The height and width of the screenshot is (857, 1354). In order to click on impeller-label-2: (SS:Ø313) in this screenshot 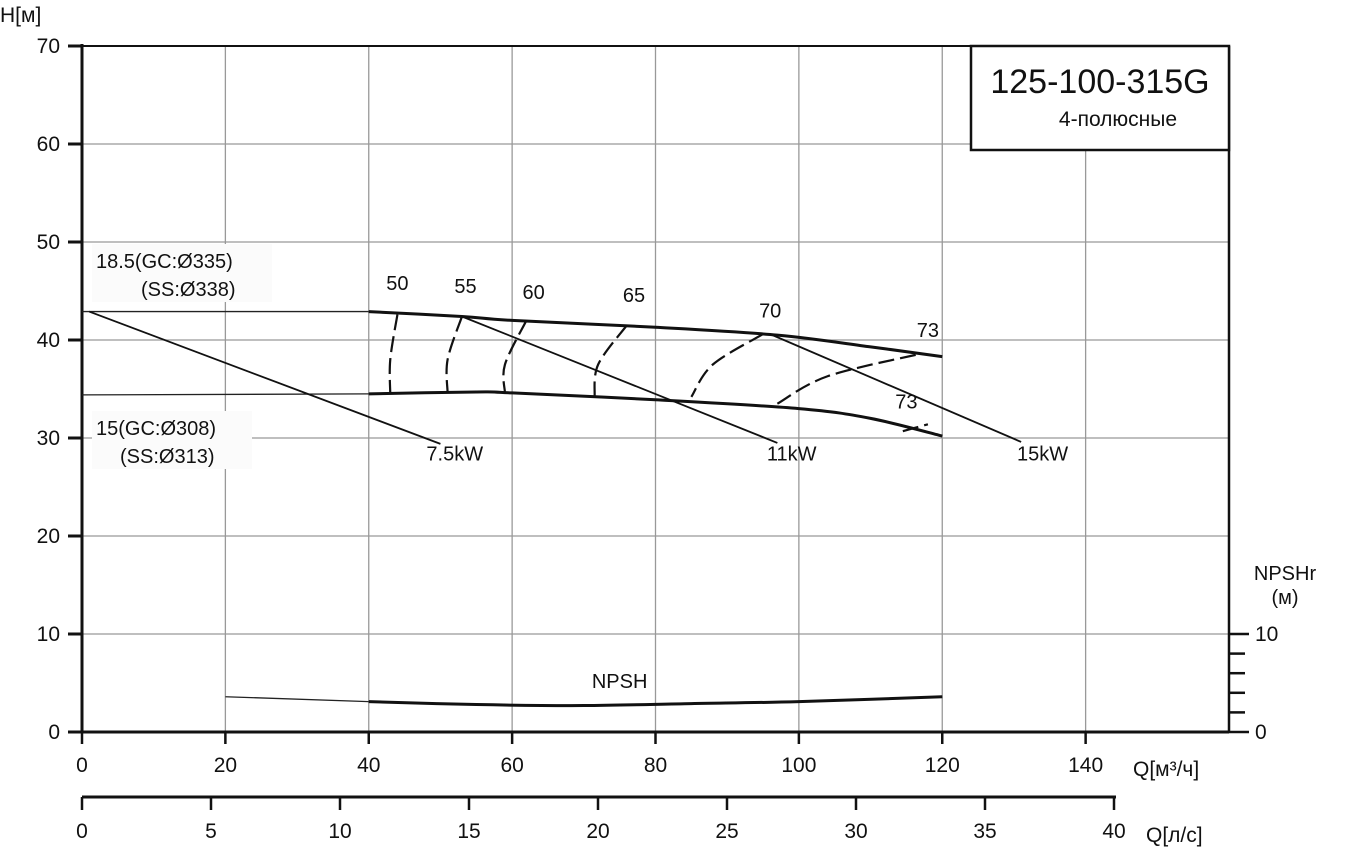, I will do `click(167, 457)`.